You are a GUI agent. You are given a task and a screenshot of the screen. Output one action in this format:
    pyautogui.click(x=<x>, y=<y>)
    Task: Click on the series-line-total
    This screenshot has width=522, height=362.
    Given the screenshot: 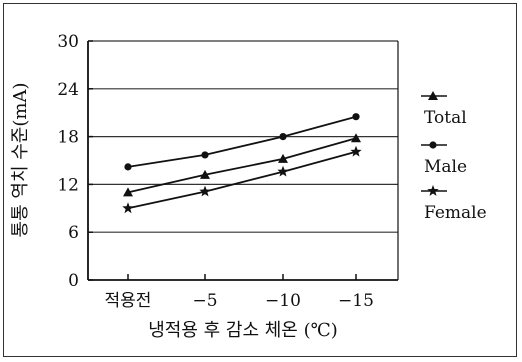 What is the action you would take?
    pyautogui.click(x=242, y=165)
    